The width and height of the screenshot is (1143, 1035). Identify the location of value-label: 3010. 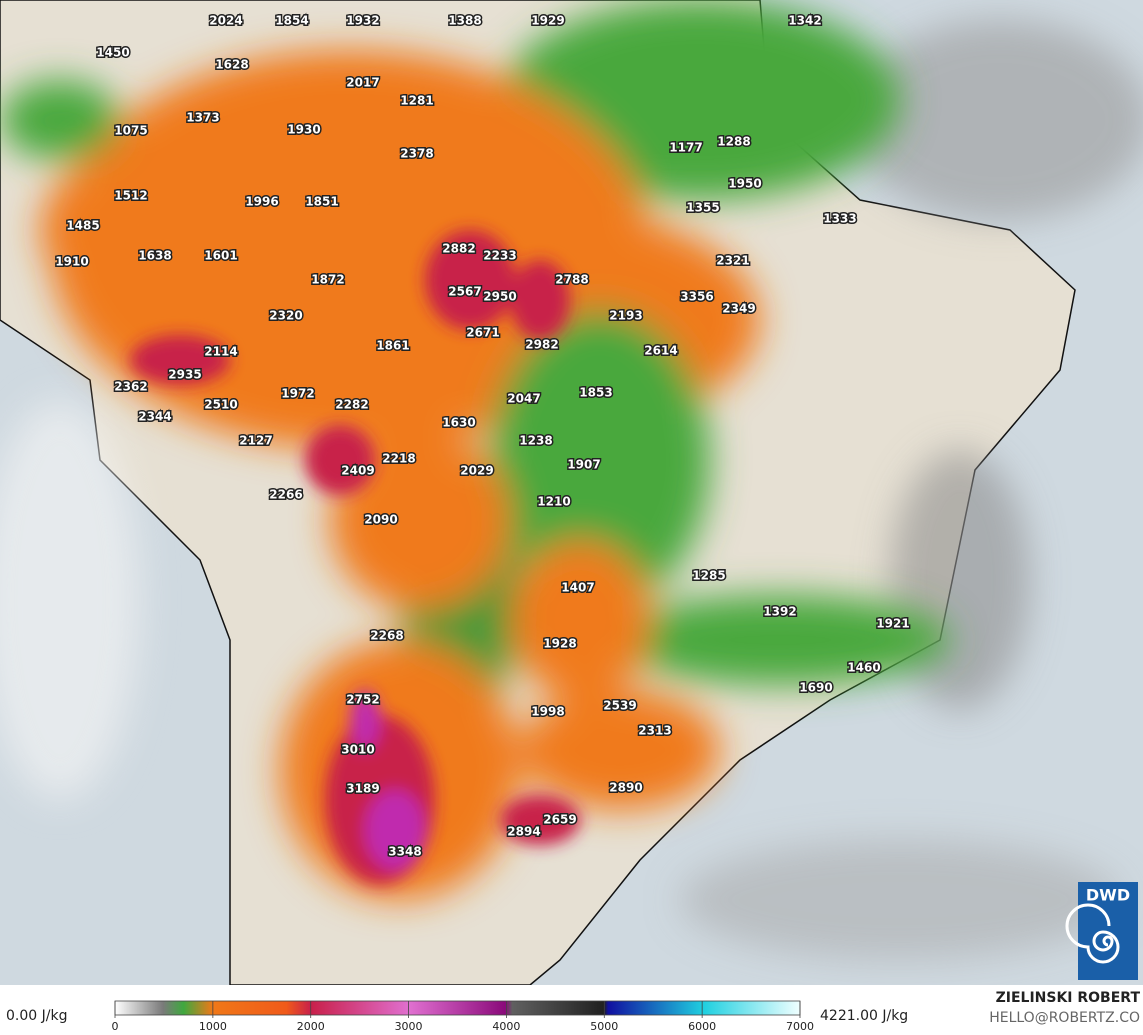
(357, 750).